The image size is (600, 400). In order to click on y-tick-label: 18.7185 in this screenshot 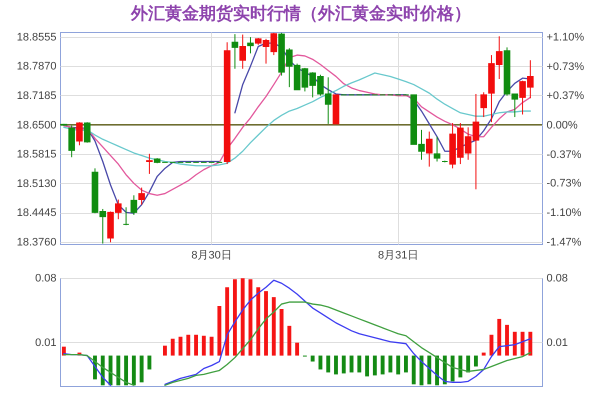, I will do `click(36, 96)`.